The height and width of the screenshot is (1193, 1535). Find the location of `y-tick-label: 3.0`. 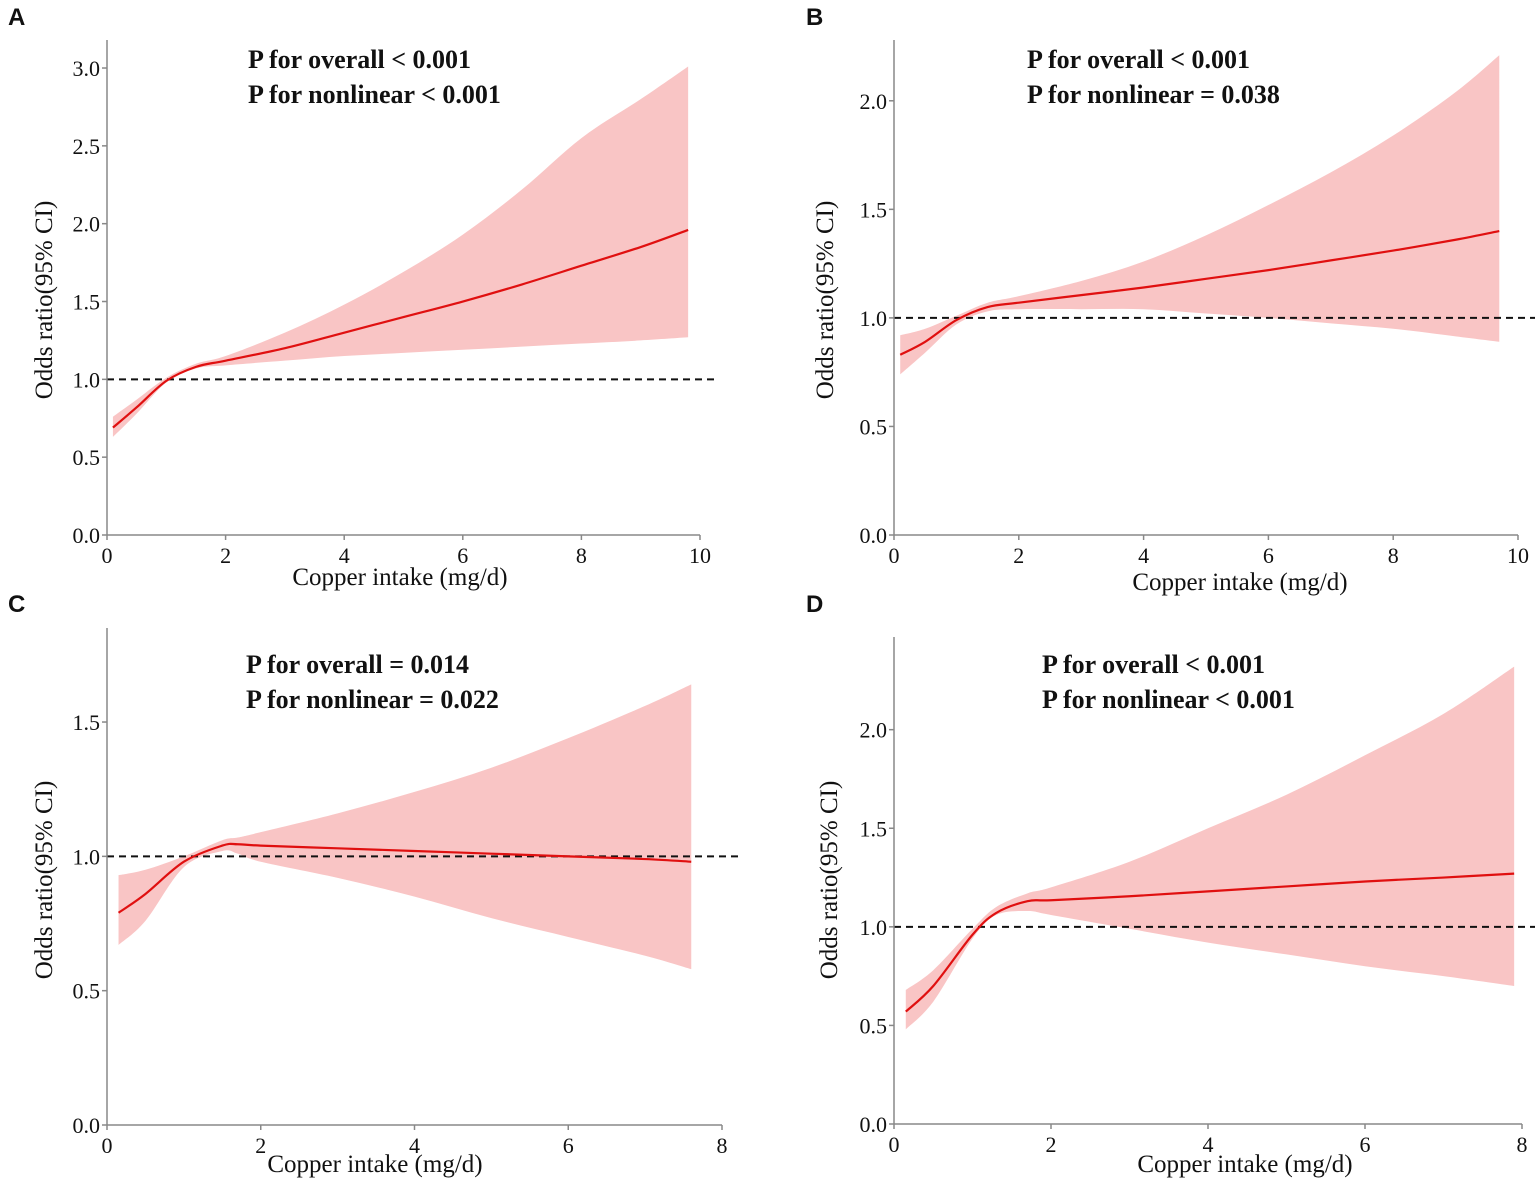

y-tick-label: 3.0 is located at coordinates (87, 68).